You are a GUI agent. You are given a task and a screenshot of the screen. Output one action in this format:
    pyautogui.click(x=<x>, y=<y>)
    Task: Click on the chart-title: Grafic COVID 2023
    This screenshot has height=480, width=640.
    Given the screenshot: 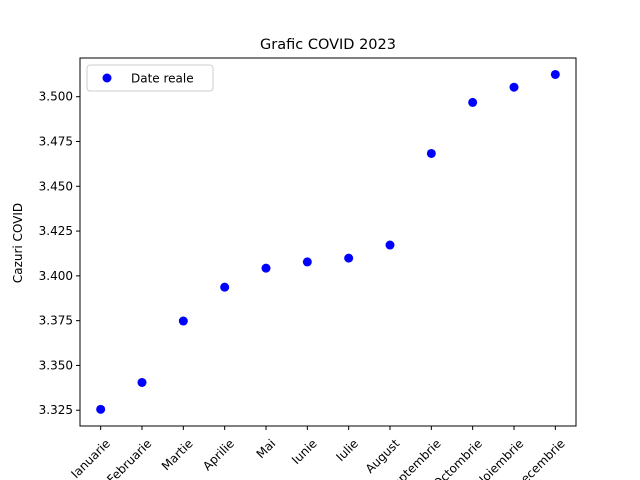 What is the action you would take?
    pyautogui.click(x=328, y=45)
    